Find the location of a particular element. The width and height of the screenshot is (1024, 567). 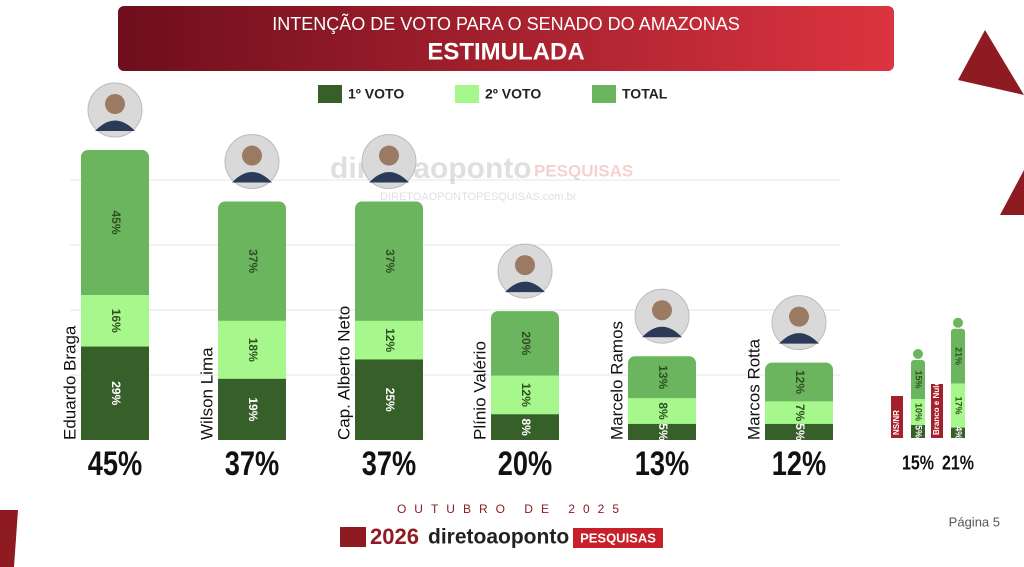

total-label: 12% is located at coordinates (799, 463).